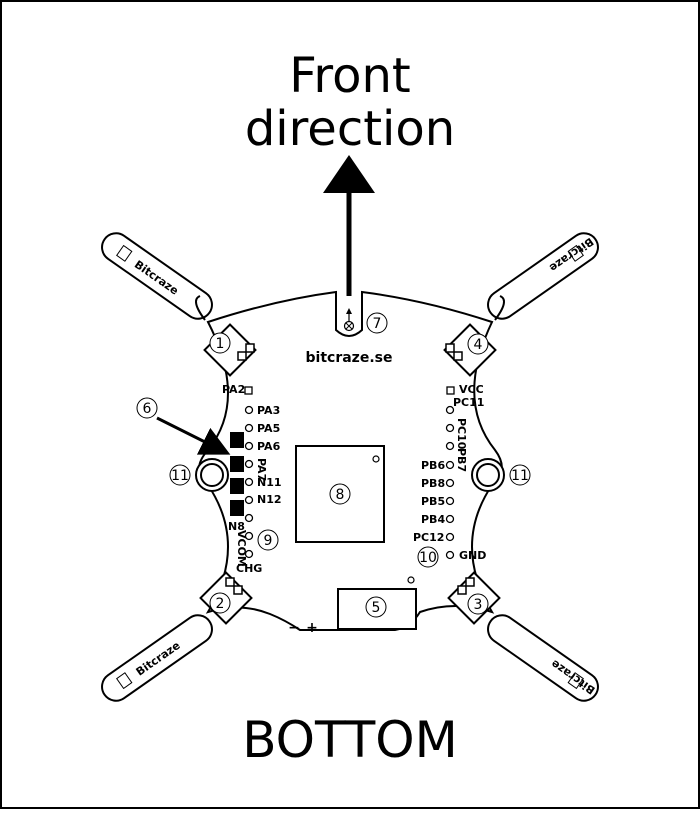  I want to click on footer-bottom: BOTTOM, so click(349, 740).